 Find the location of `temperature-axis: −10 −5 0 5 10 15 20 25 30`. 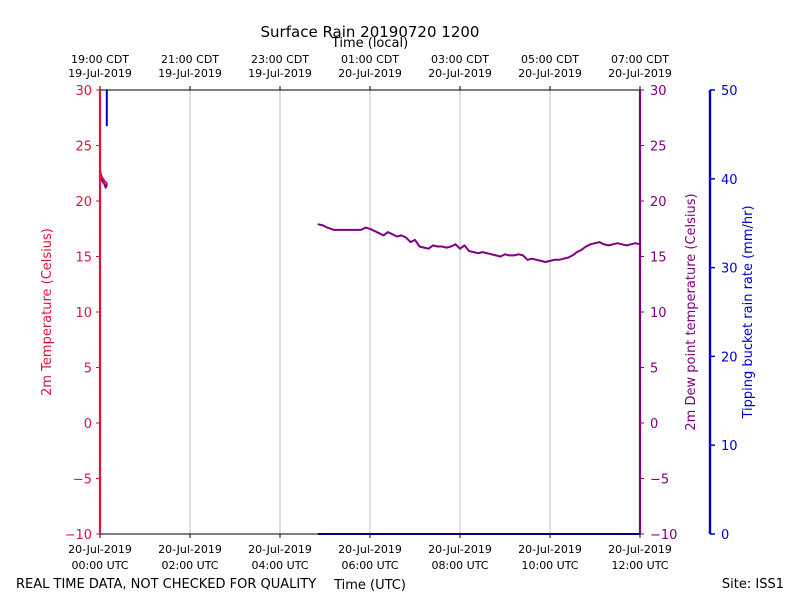

temperature-axis: −10 −5 0 5 10 15 20 25 30 is located at coordinates (82, 313).